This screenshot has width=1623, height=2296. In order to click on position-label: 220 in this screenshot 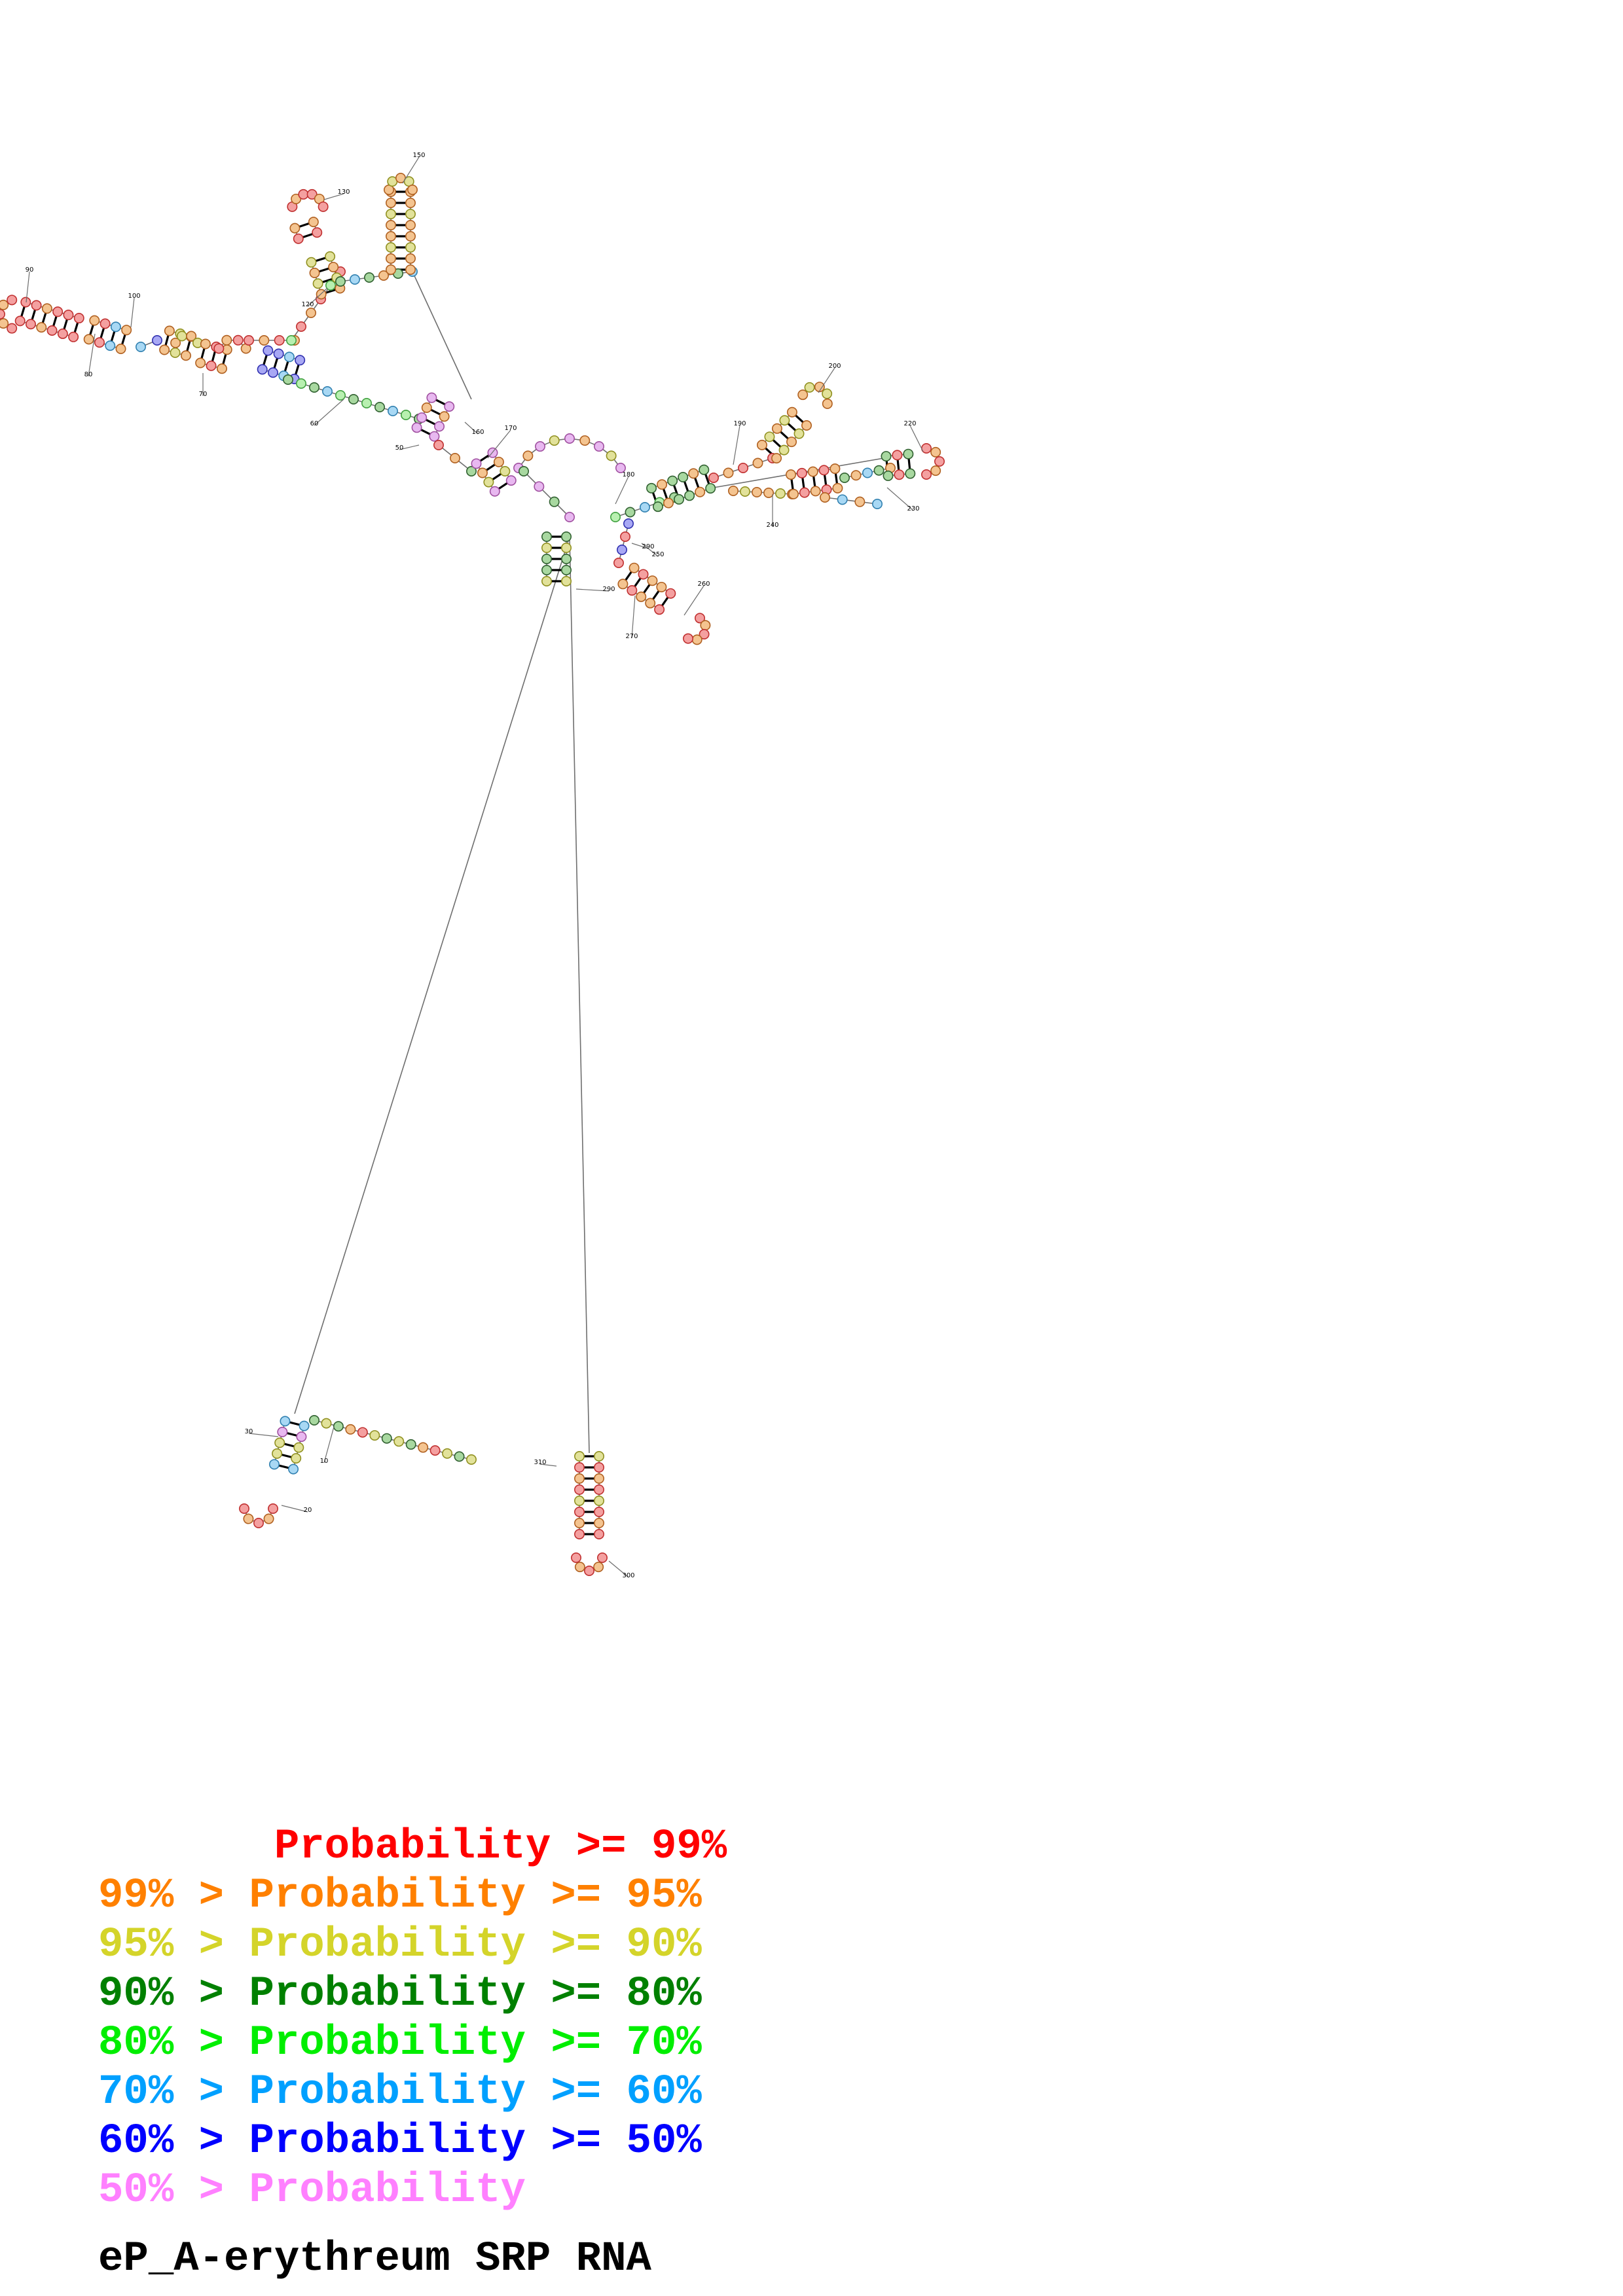, I will do `click(909, 423)`.